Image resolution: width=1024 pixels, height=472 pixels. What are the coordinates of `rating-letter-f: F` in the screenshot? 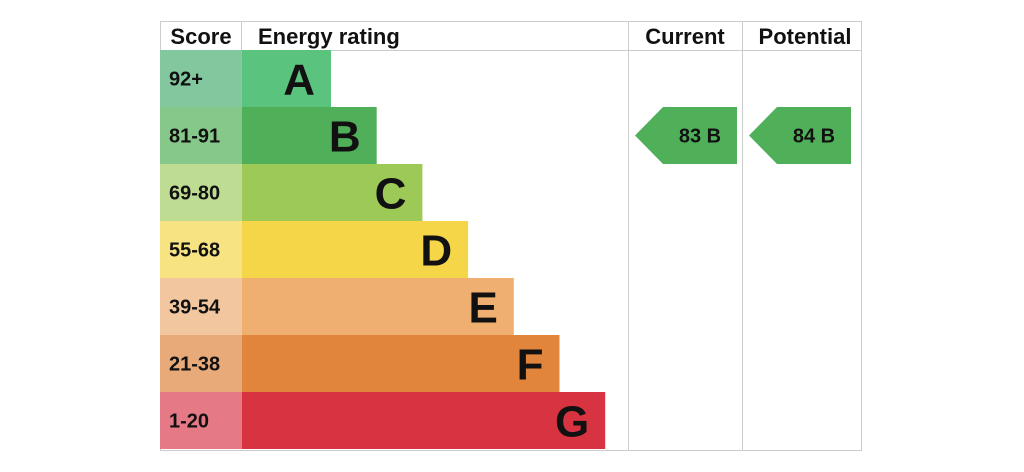 It's located at (530, 365).